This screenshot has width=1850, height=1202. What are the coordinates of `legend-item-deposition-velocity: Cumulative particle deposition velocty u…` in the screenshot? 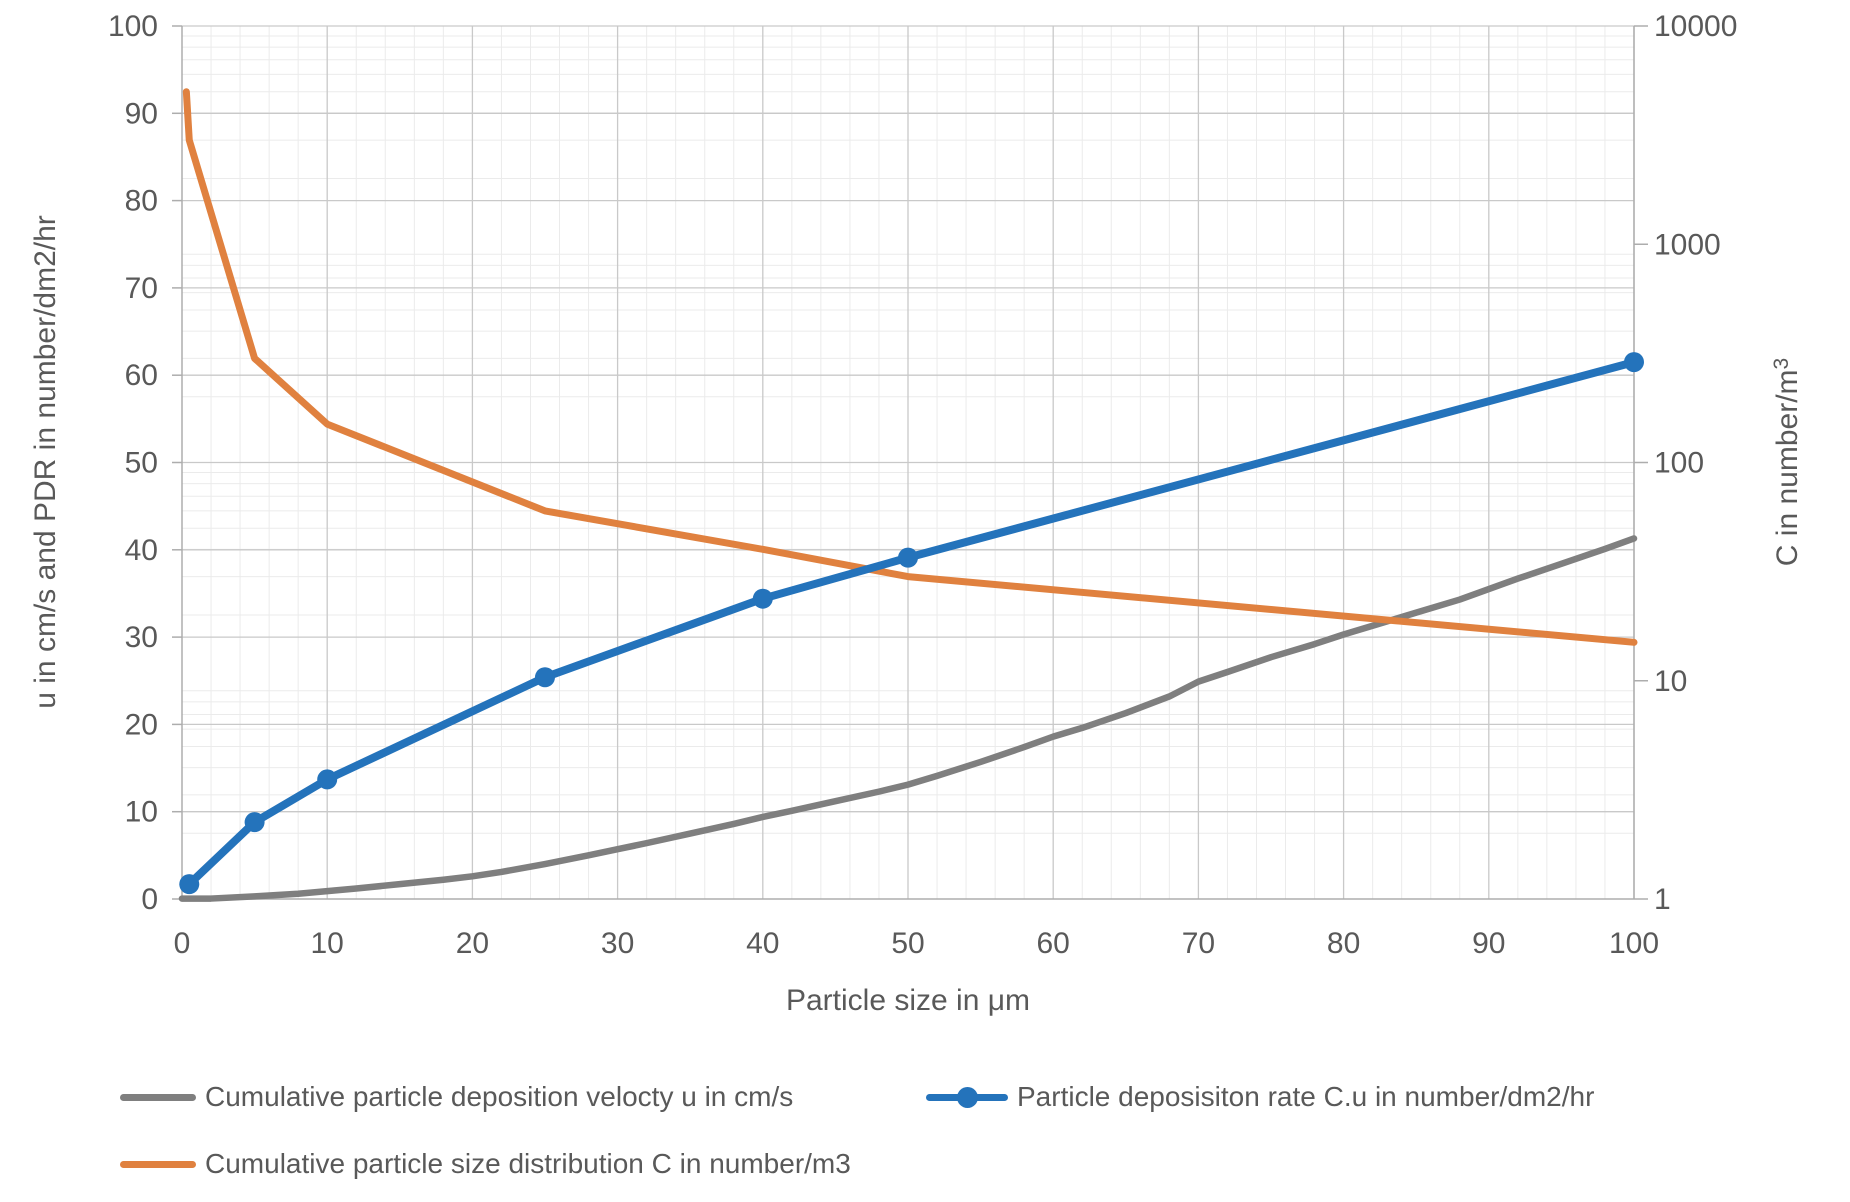 It's located at (456, 1097).